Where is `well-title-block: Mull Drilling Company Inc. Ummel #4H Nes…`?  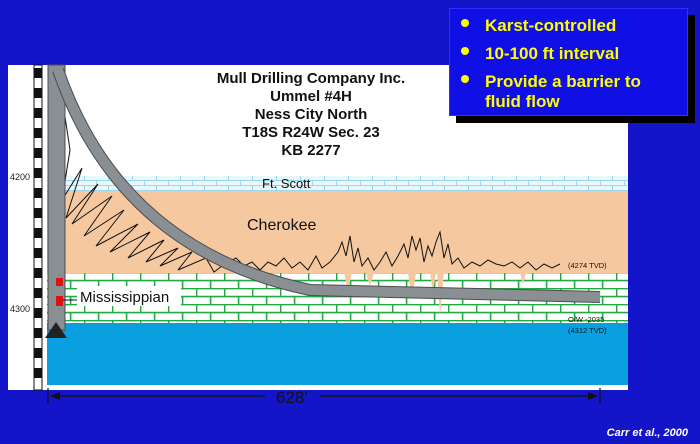 well-title-block: Mull Drilling Company Inc. Ummel #4H Nes… is located at coordinates (311, 115).